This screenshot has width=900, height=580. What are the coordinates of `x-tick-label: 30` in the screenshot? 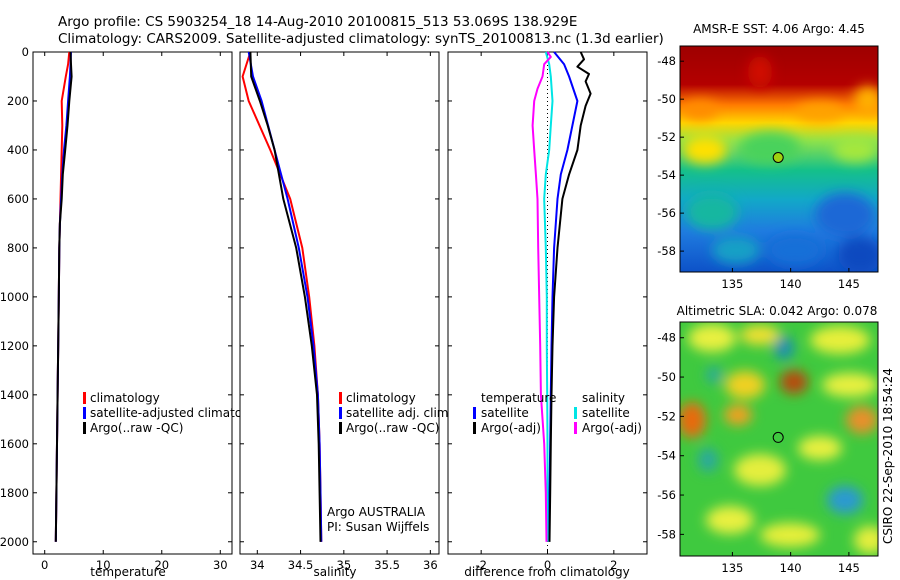 It's located at (220, 565).